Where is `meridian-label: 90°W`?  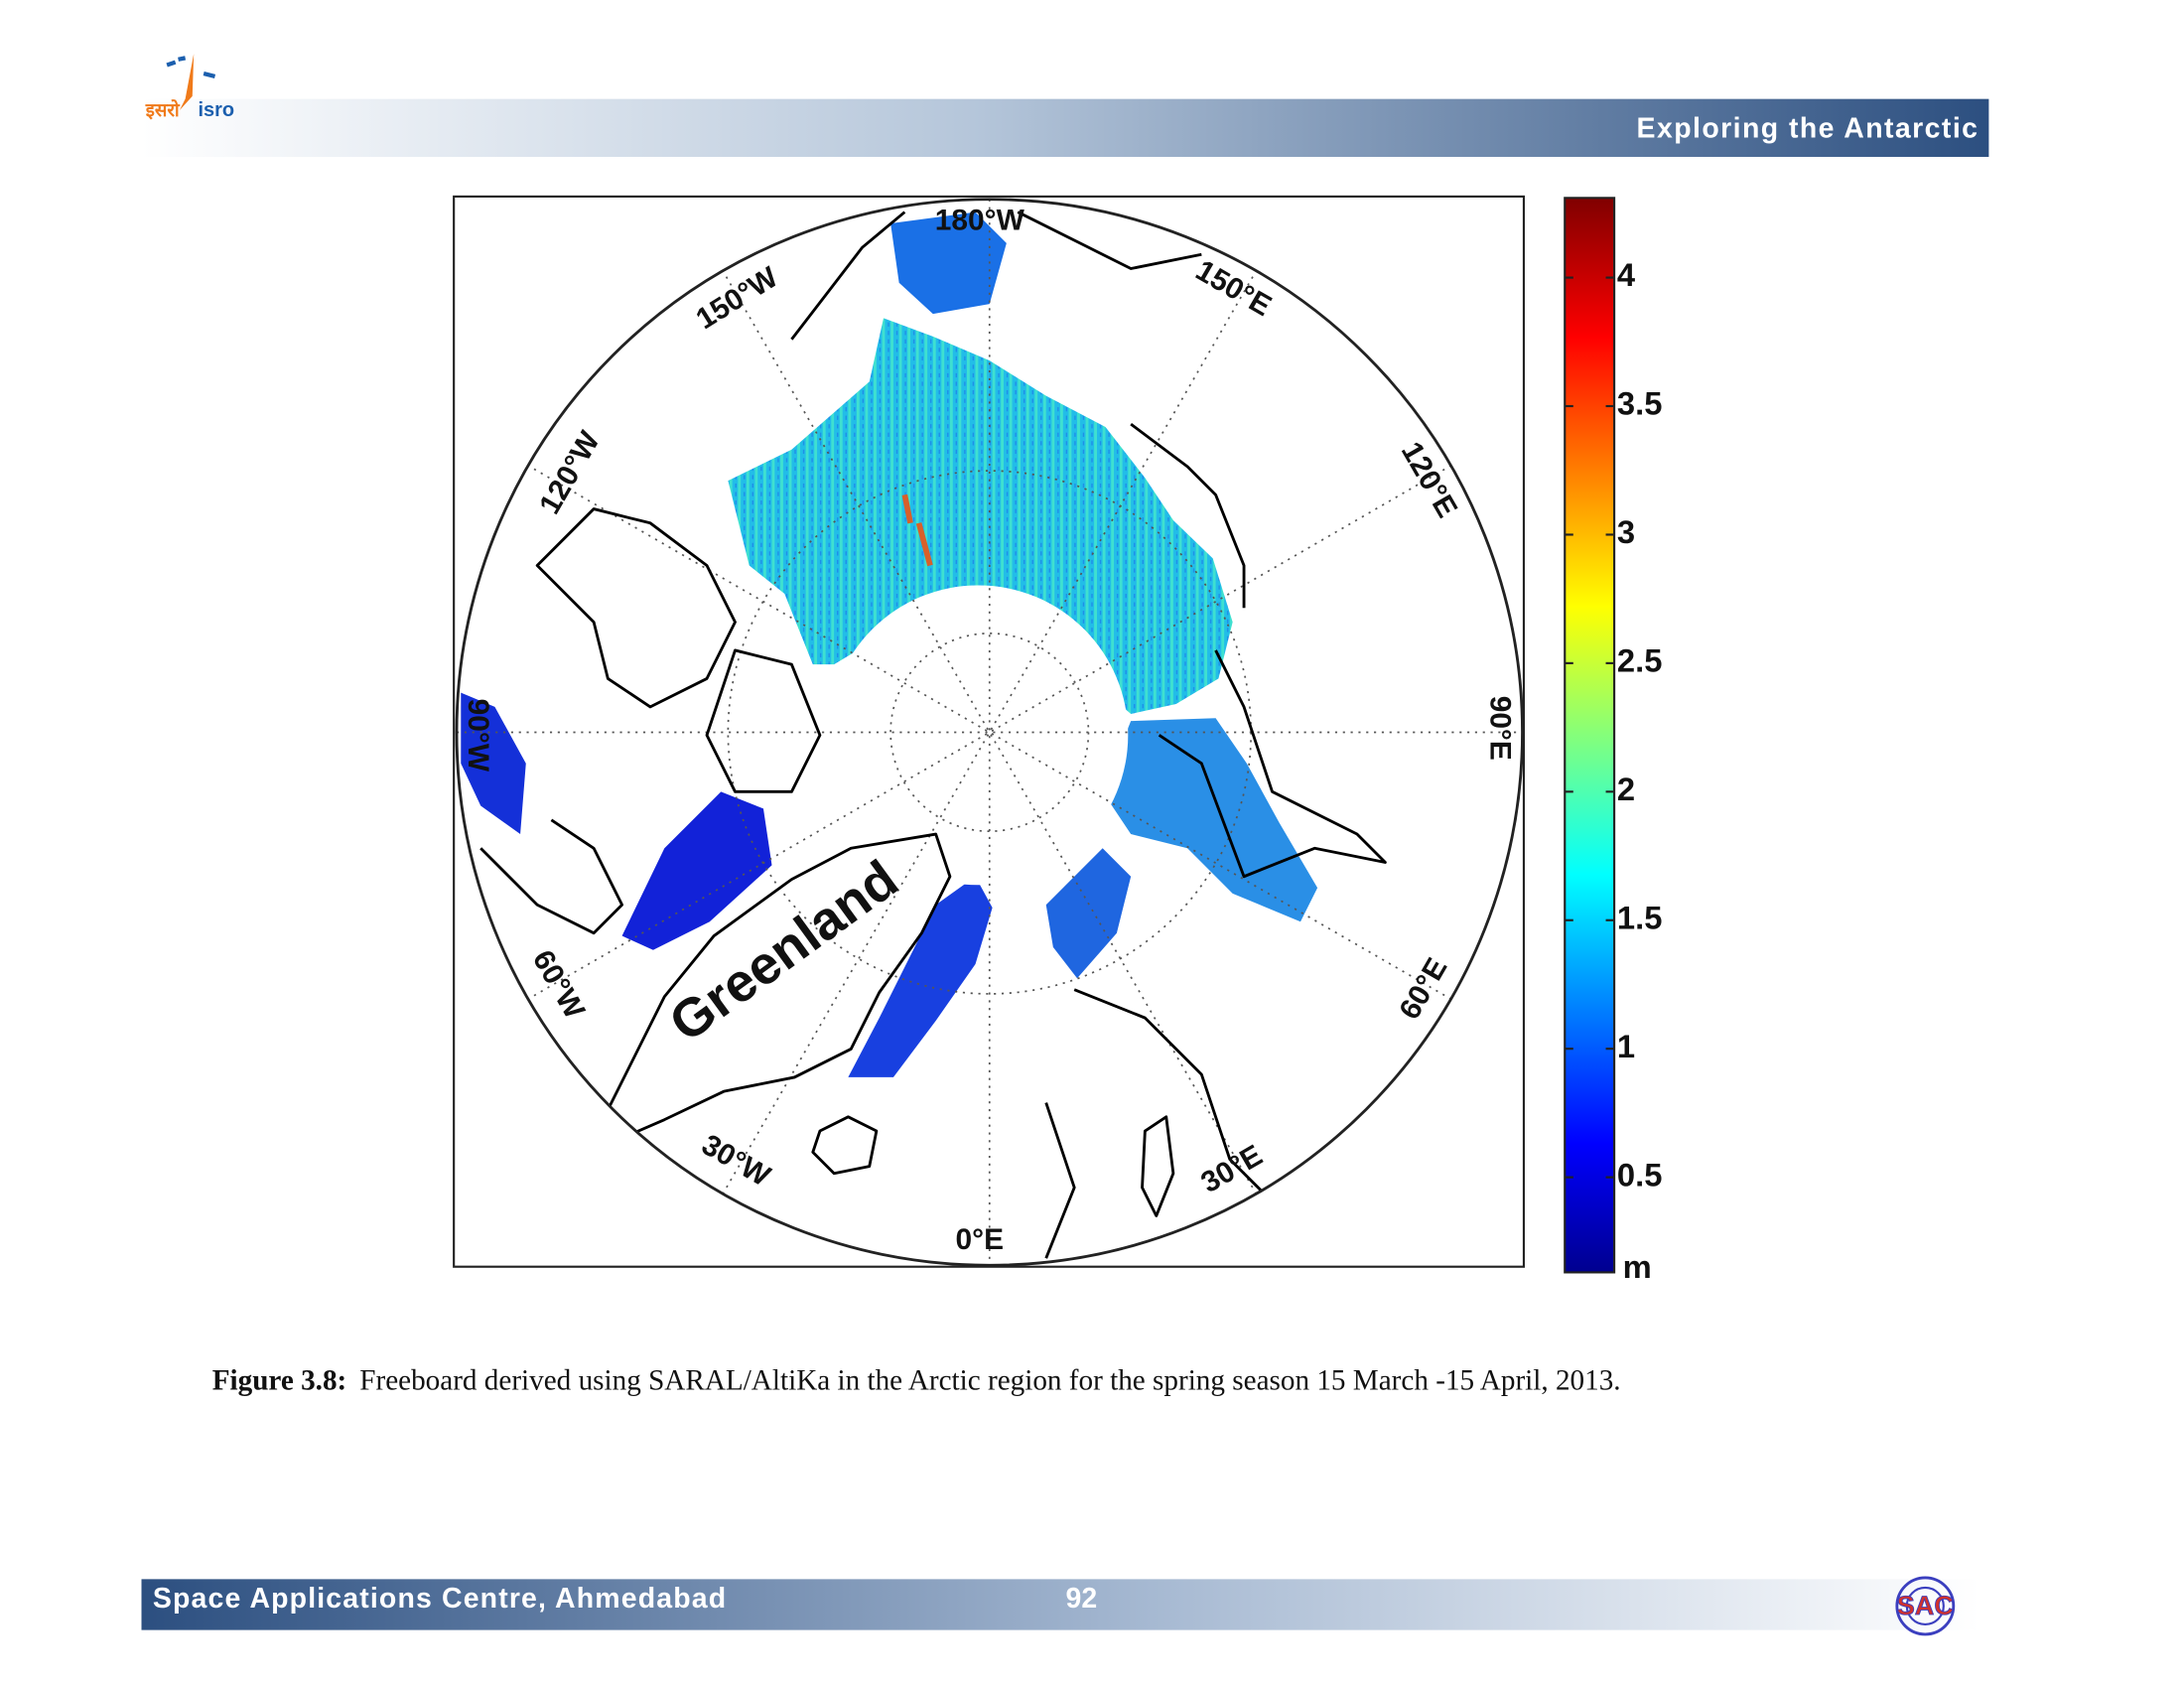
meridian-label: 90°W is located at coordinates (478, 736).